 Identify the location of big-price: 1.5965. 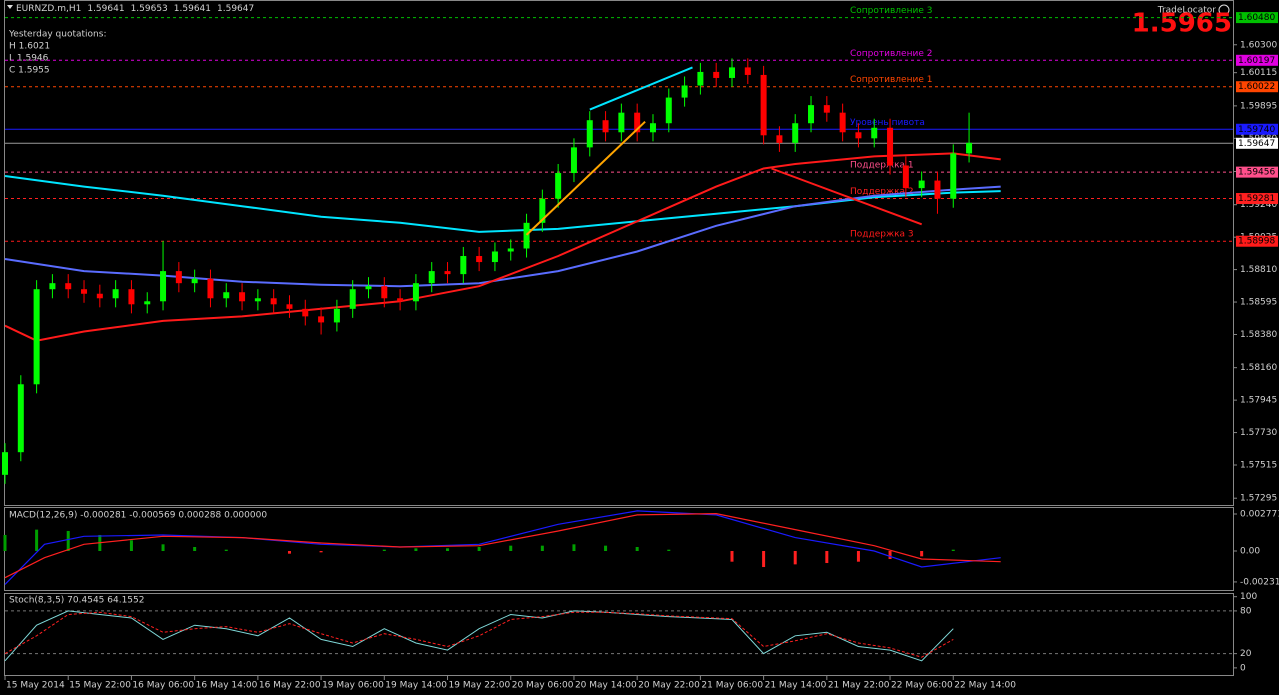
(1182, 24).